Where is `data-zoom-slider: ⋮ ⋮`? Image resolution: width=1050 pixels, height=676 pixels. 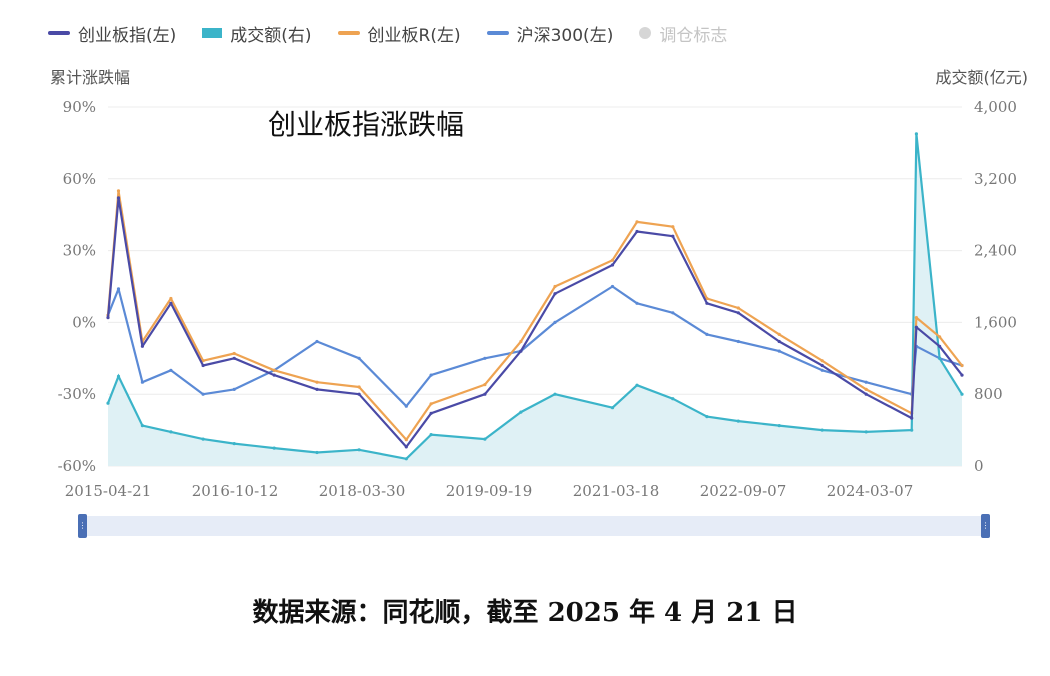
data-zoom-slider: ⋮ ⋮ is located at coordinates (534, 526).